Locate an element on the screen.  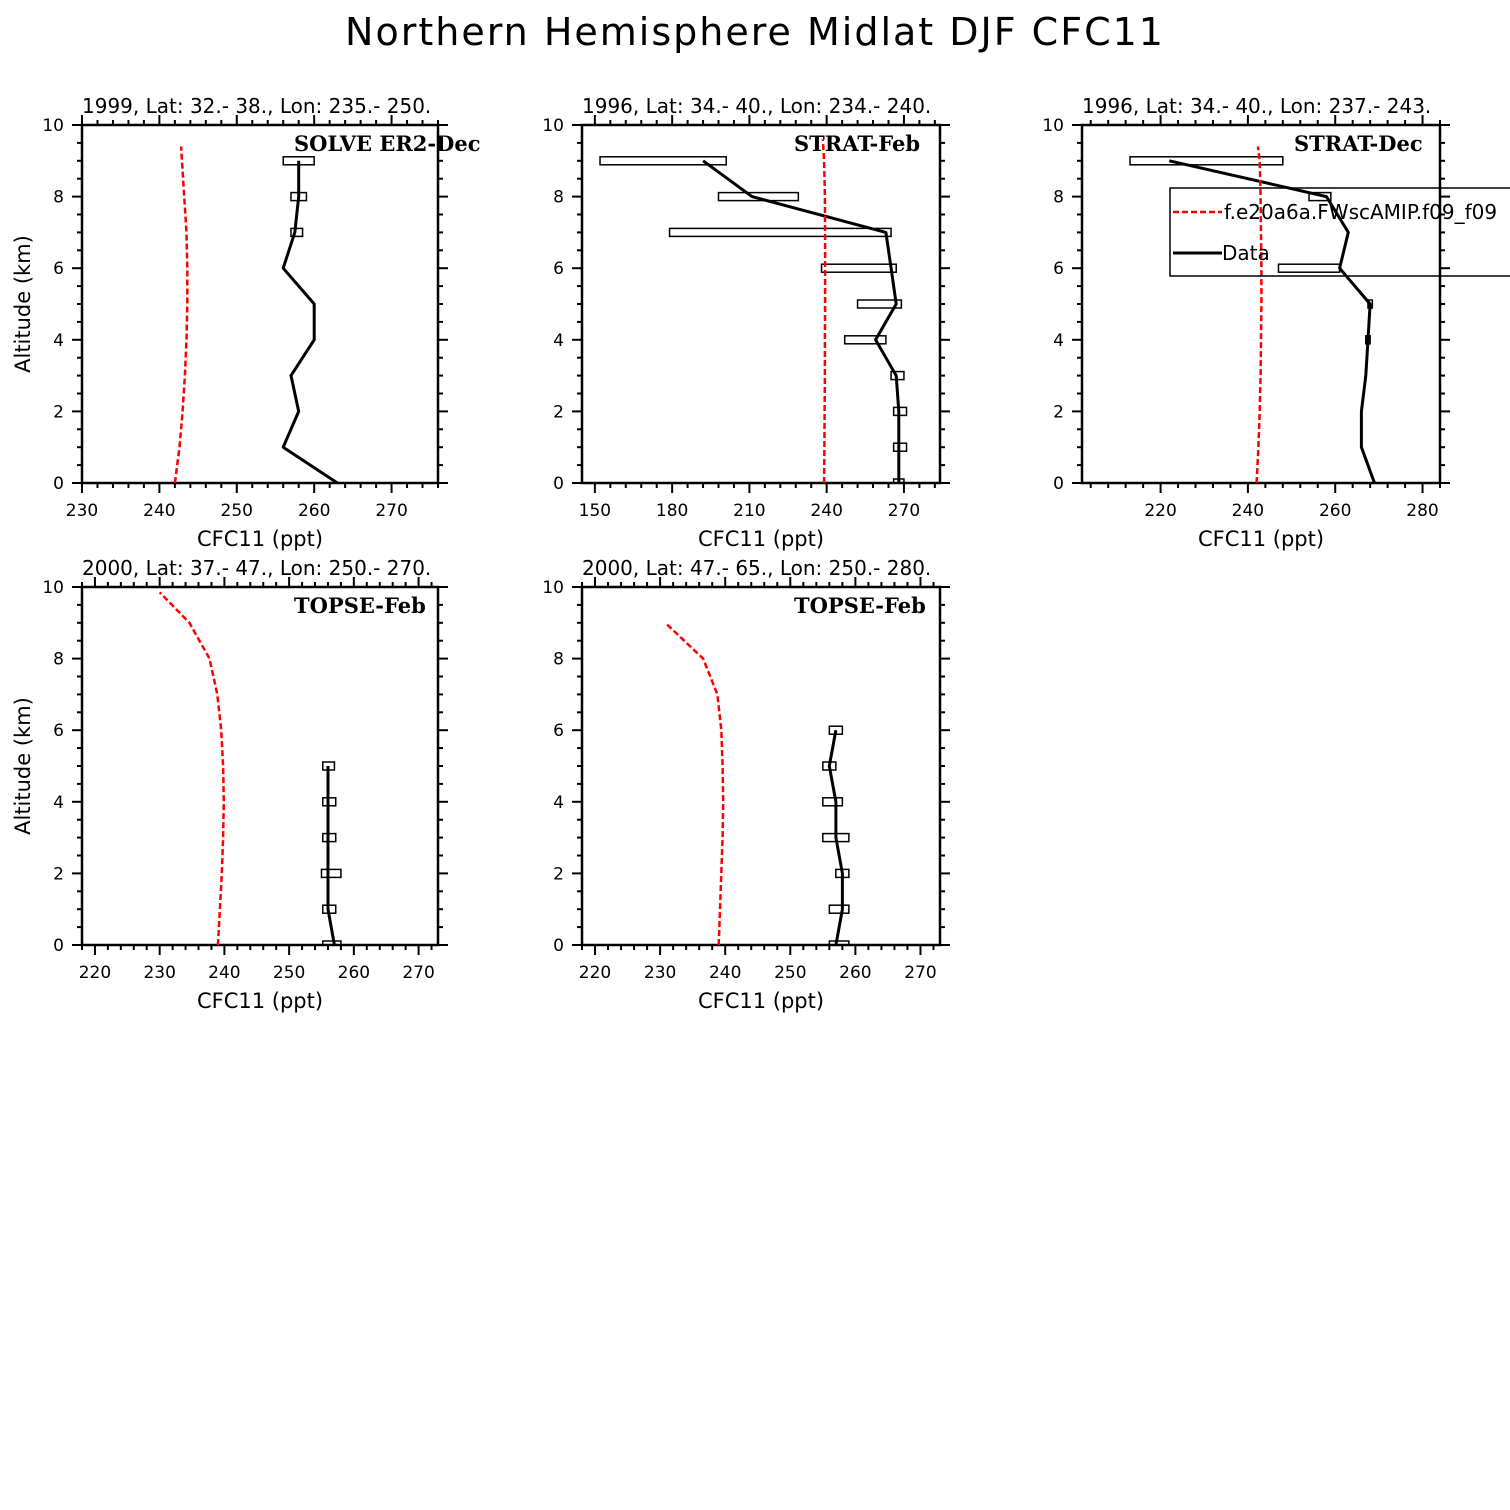
legend-model-label: f.e20a6a.FWscAMIP.f09_f09 is located at coordinates (1360, 212).